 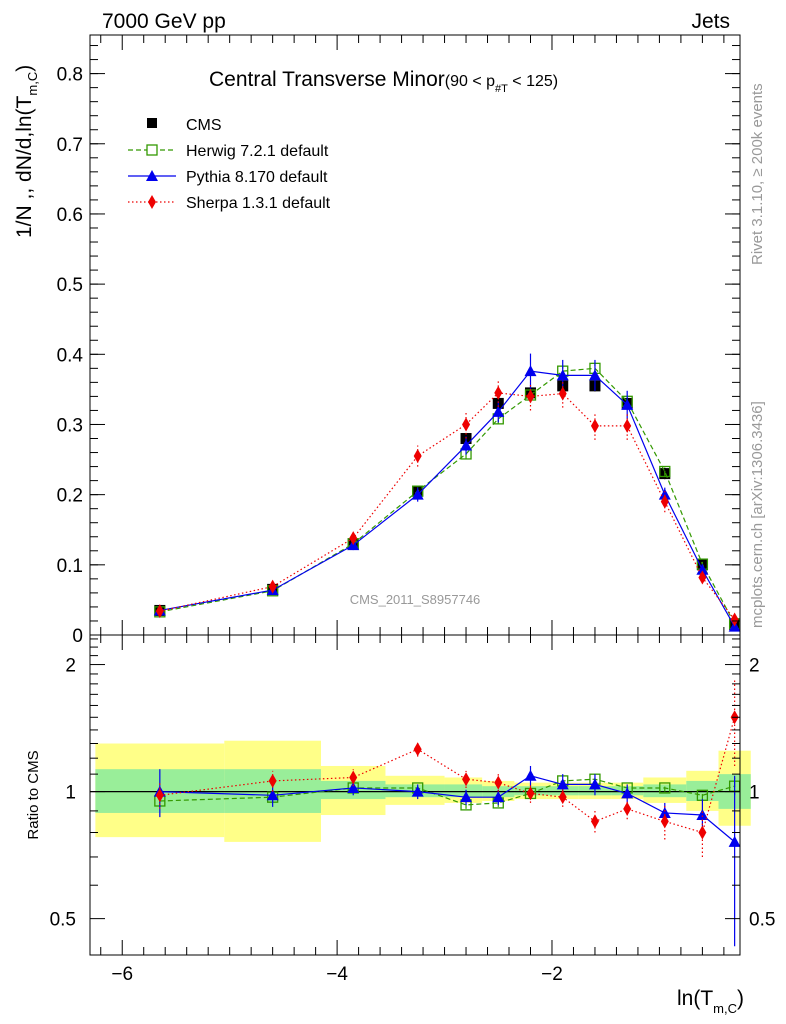 What do you see at coordinates (152, 123) in the screenshot?
I see `legend-marker-cms` at bounding box center [152, 123].